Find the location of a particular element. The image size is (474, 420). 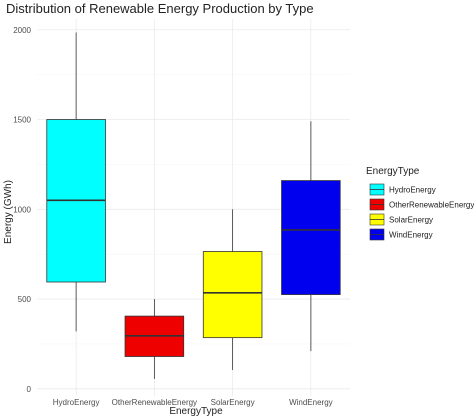

legend-item: HydroEnergy is located at coordinates (402, 189).